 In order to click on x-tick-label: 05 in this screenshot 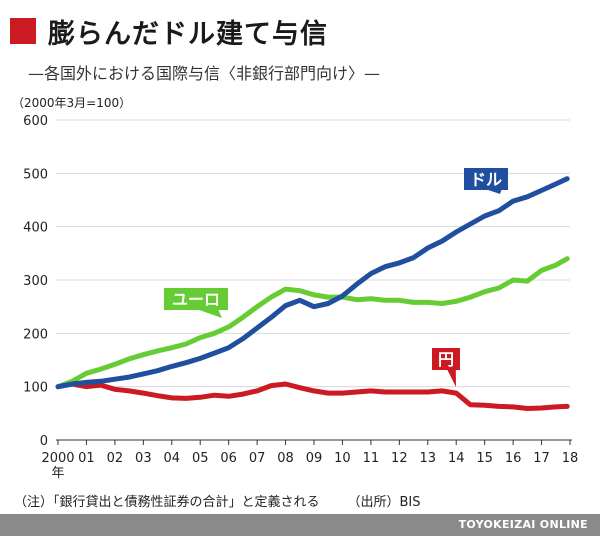, I will do `click(200, 458)`.